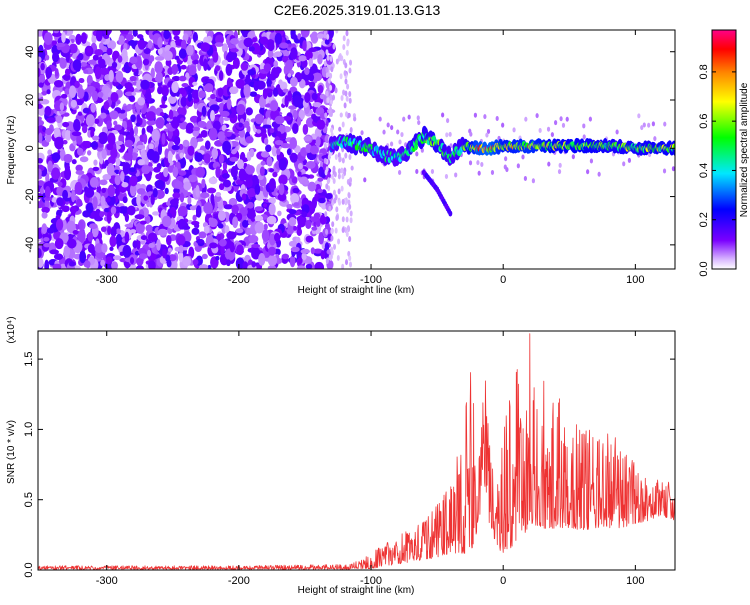 This screenshot has width=750, height=605. Describe the element at coordinates (30, 148) in the screenshot. I see `spectrogram-y-tick-label: 0` at that location.